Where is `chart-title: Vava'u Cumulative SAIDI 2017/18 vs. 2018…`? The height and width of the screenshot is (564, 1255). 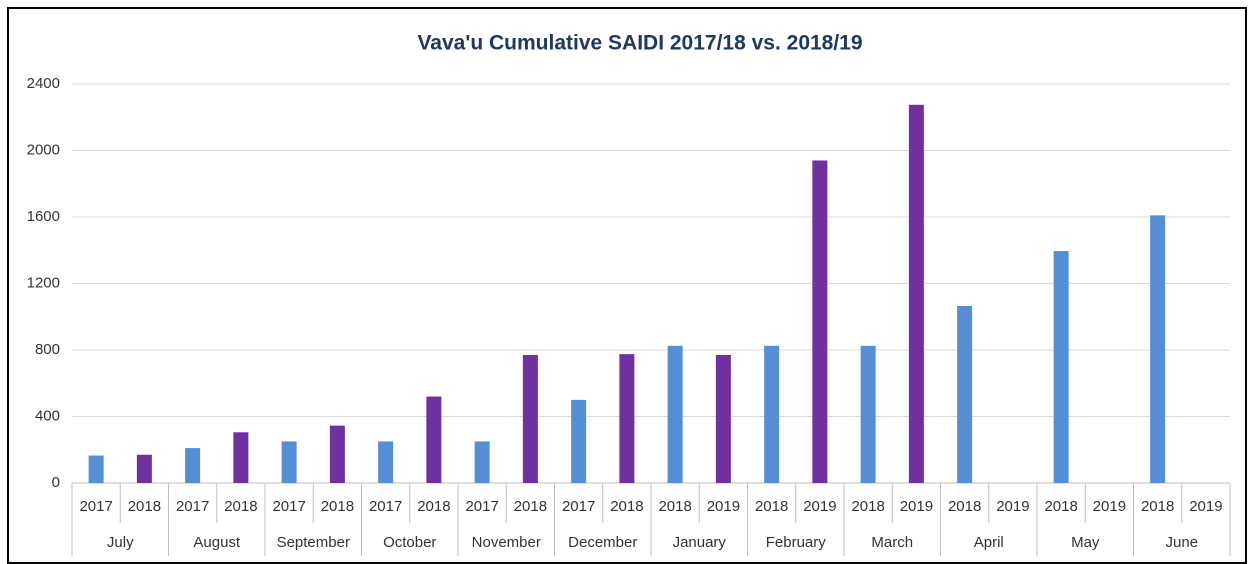
chart-title: Vava'u Cumulative SAIDI 2017/18 vs. 2018… is located at coordinates (639, 43).